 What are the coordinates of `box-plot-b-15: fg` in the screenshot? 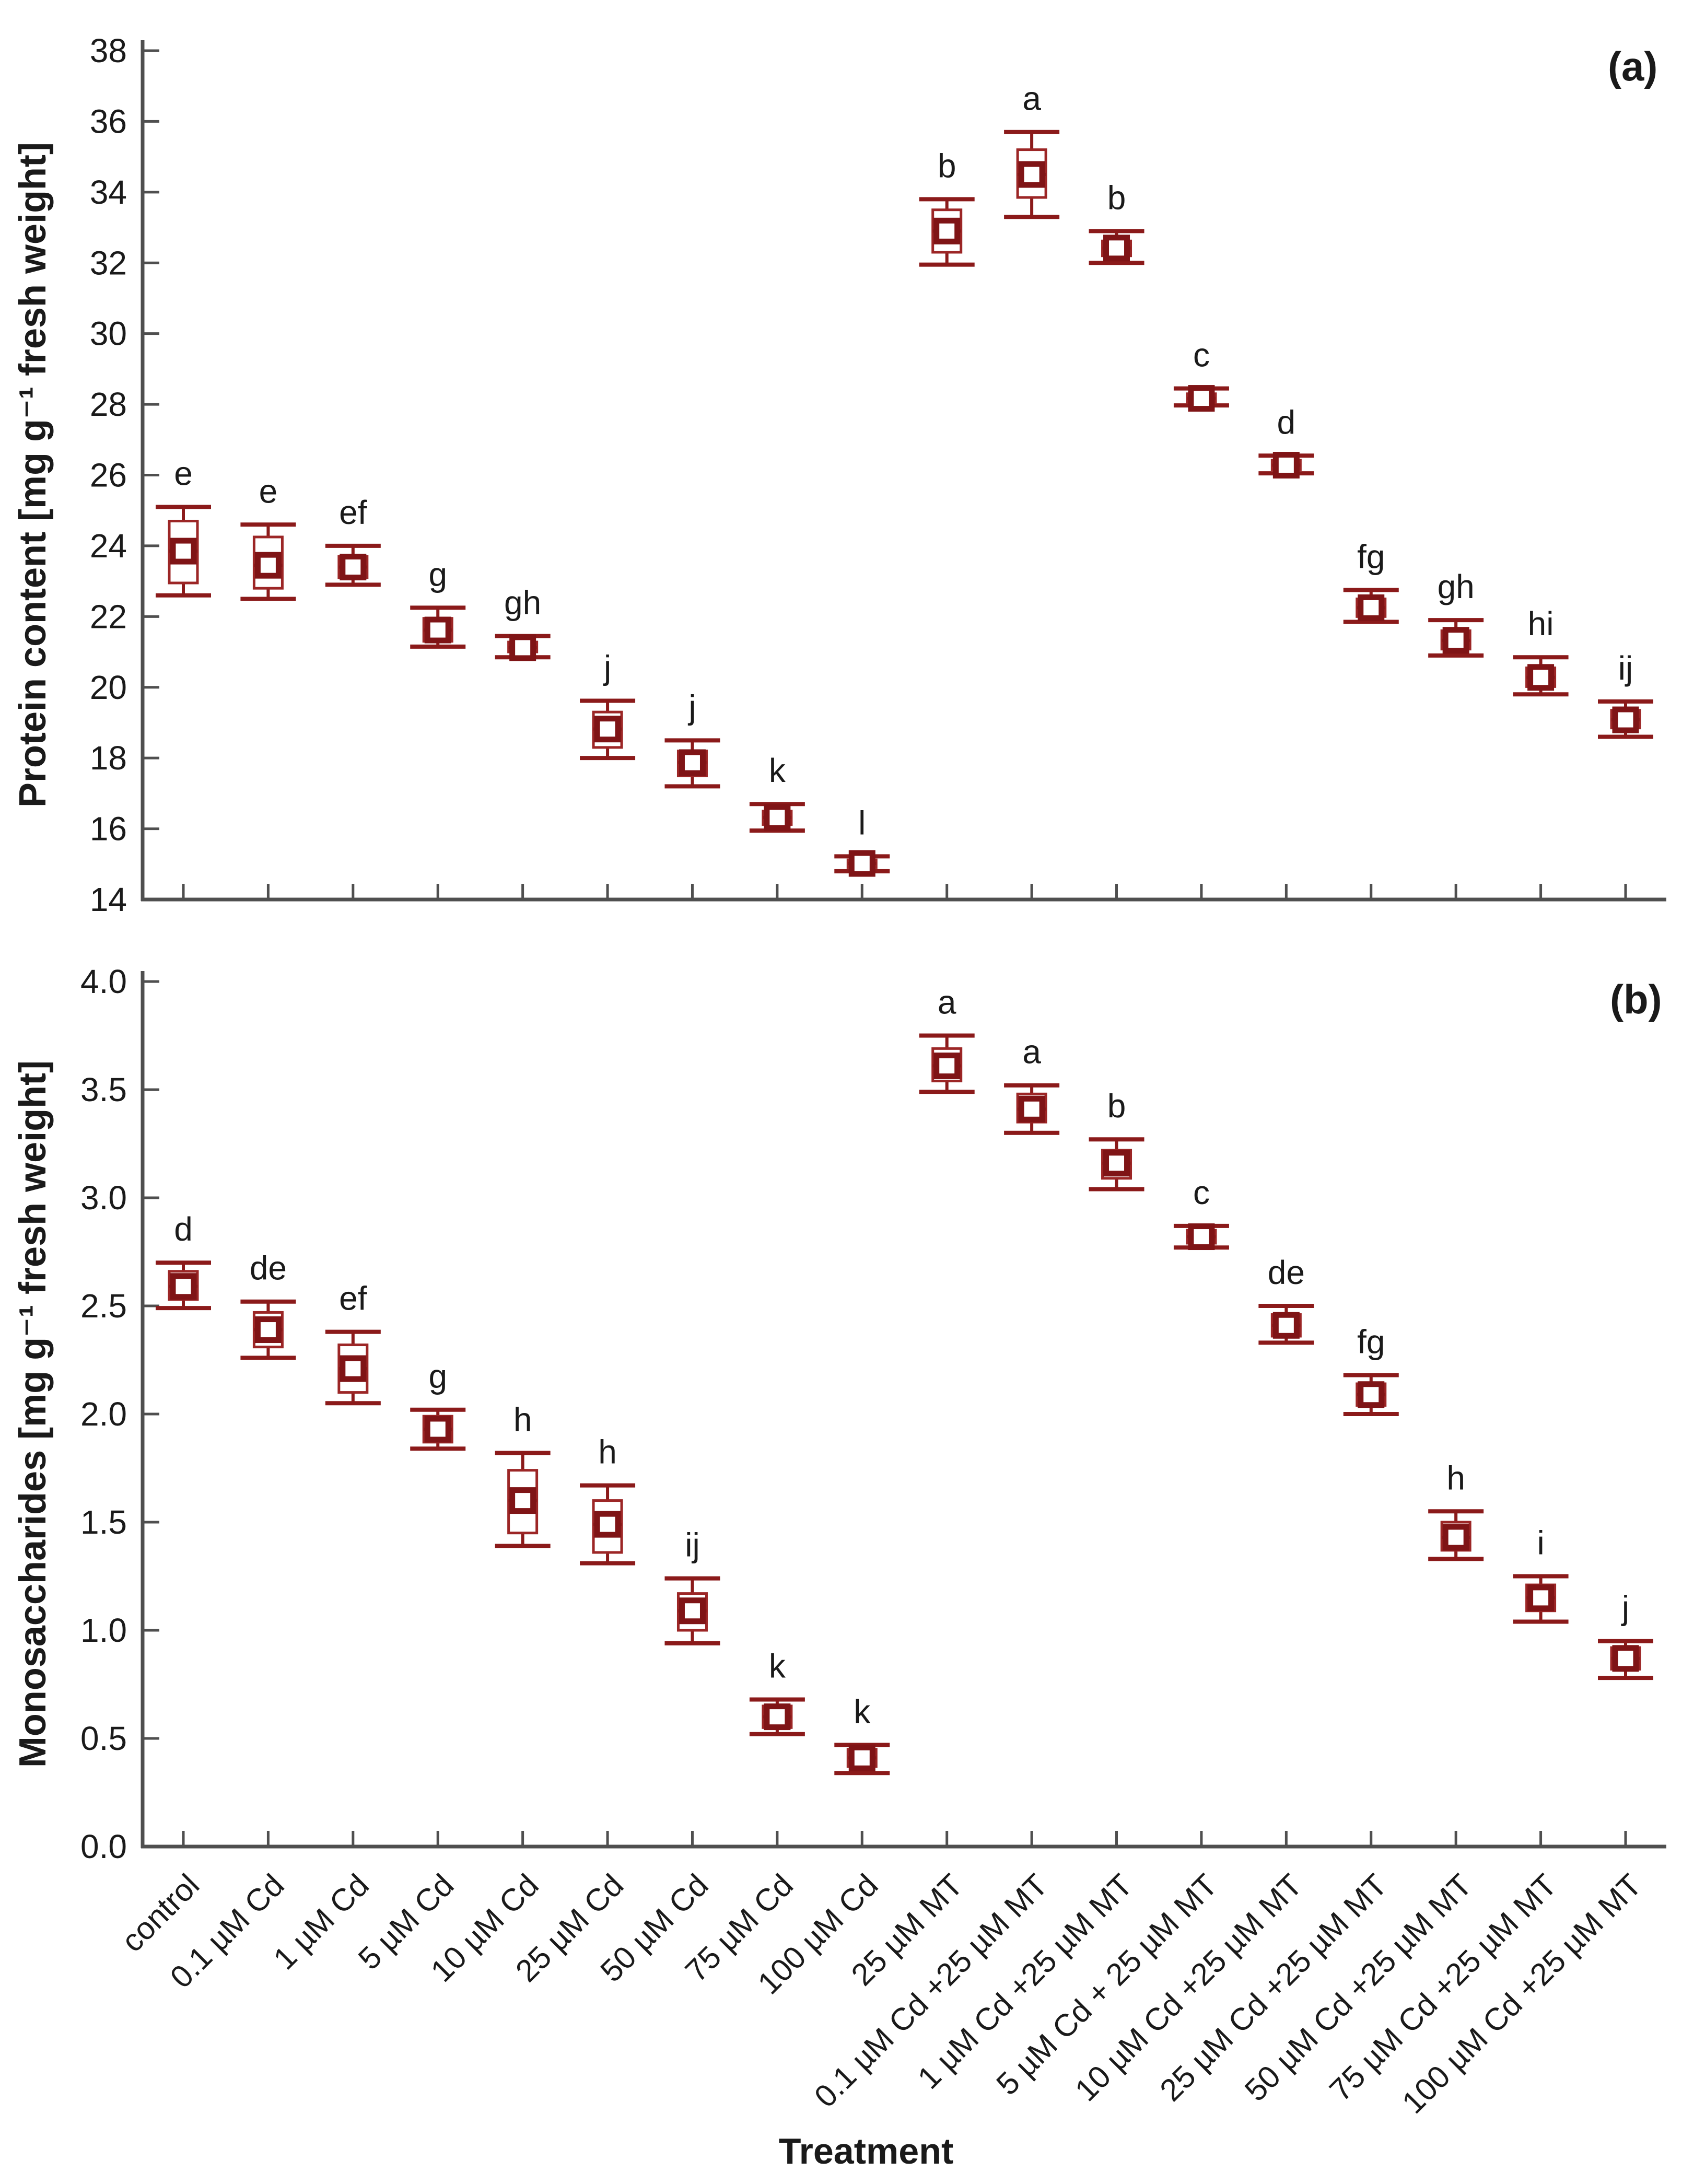 It's located at (1371, 1369).